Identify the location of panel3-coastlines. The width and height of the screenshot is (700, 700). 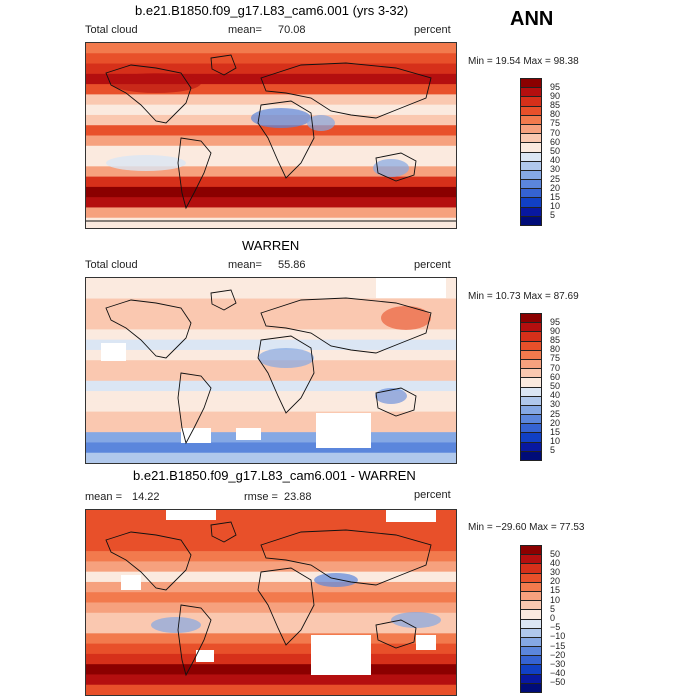
(268, 599).